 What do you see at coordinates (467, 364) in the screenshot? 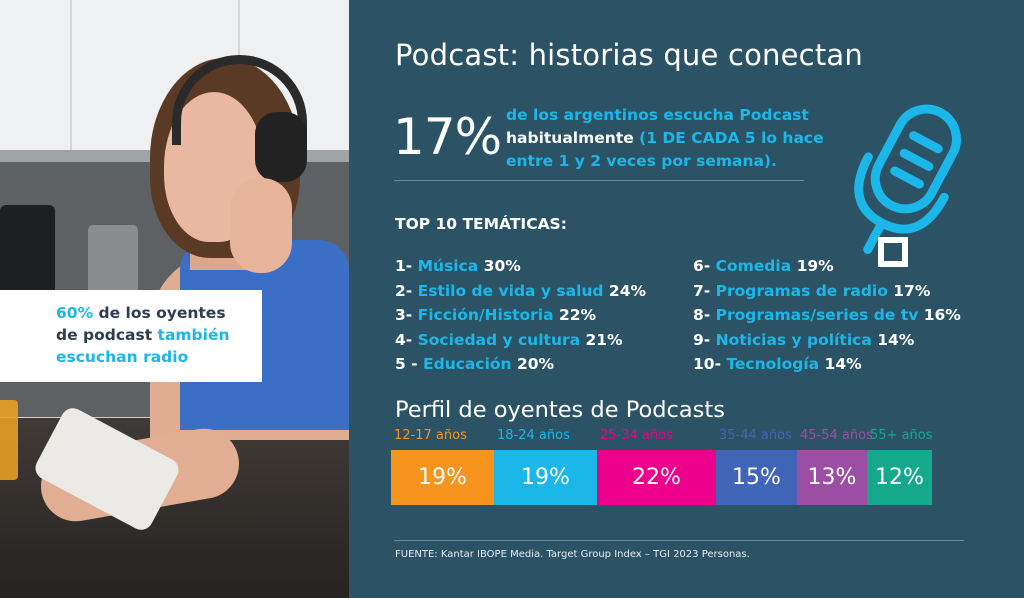
I see `theme-name: Educación` at bounding box center [467, 364].